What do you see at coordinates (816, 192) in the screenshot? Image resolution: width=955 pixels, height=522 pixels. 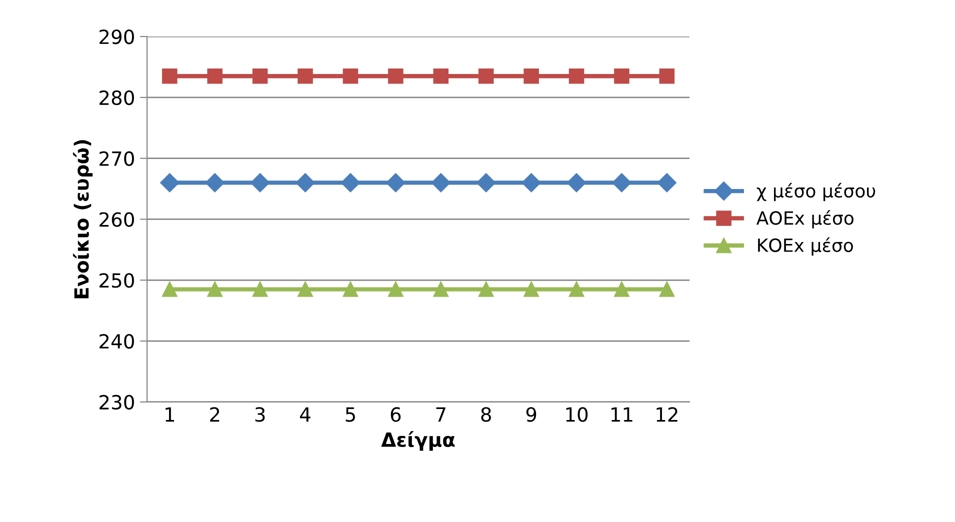 I see `legend-label: χ μέσο μέσου` at bounding box center [816, 192].